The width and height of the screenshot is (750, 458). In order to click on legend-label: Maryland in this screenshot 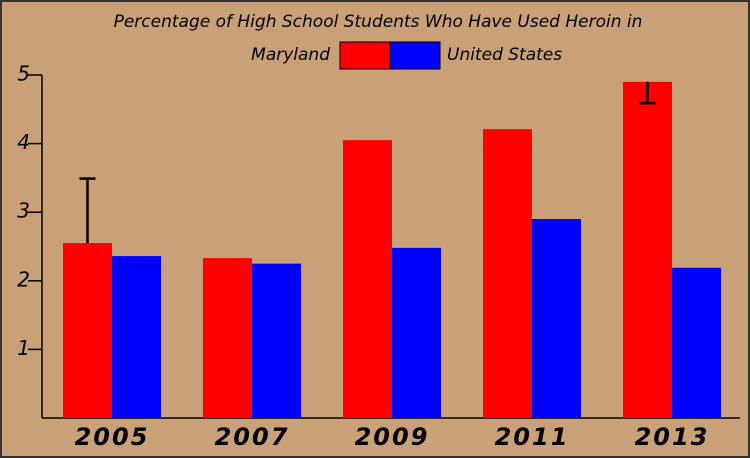, I will do `click(290, 55)`.